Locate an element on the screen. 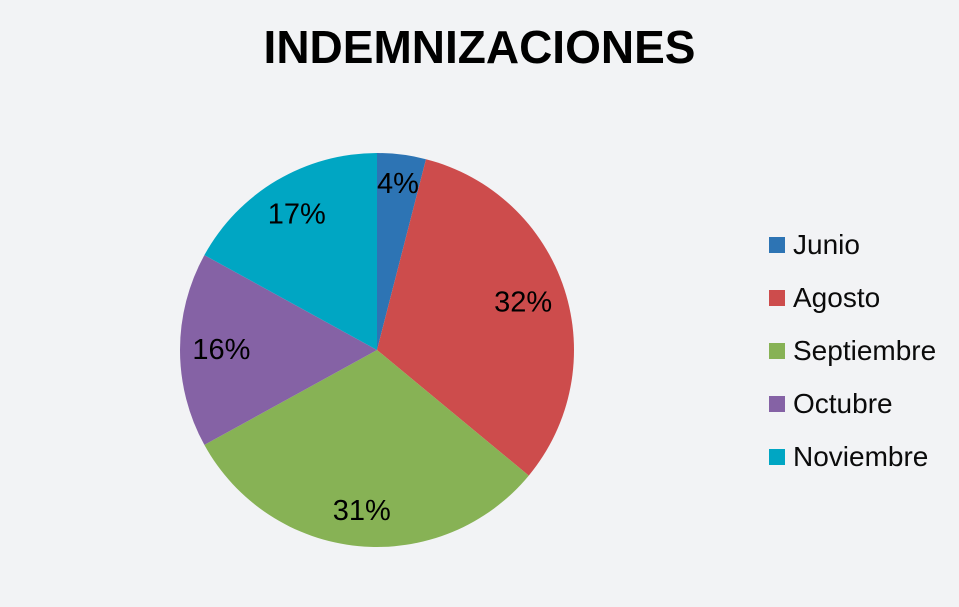 The image size is (959, 607). legend-swatch-agosto is located at coordinates (777, 298).